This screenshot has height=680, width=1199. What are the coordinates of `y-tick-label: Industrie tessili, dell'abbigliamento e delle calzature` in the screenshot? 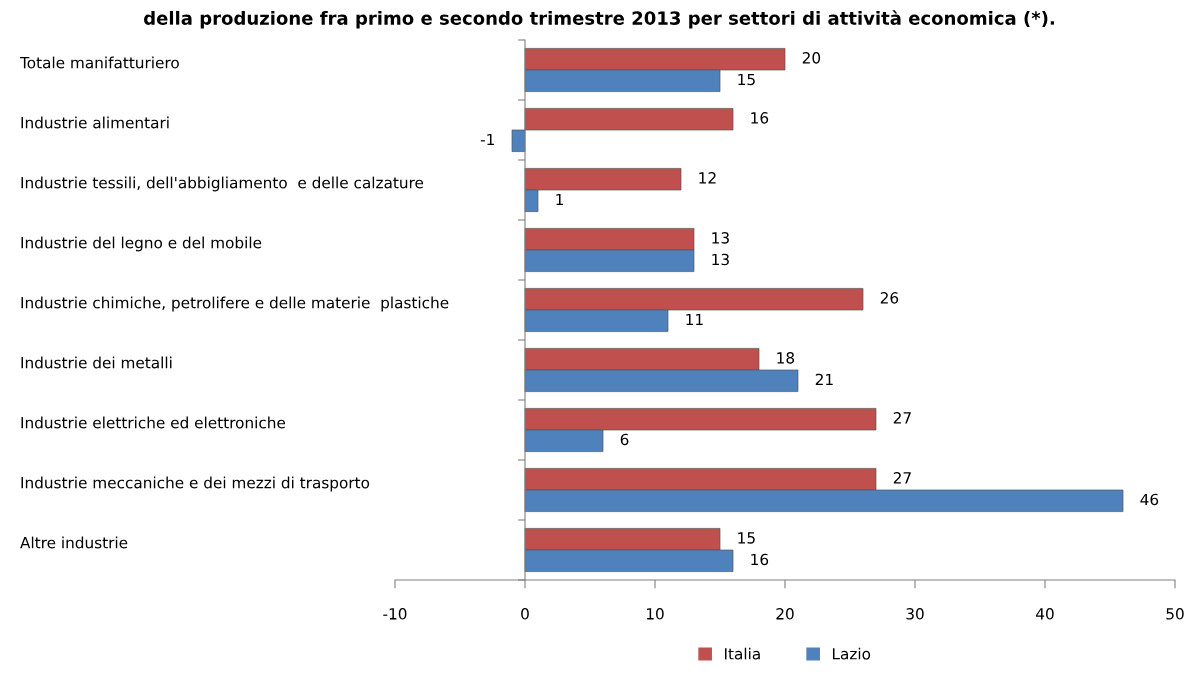 It's located at (222, 184).